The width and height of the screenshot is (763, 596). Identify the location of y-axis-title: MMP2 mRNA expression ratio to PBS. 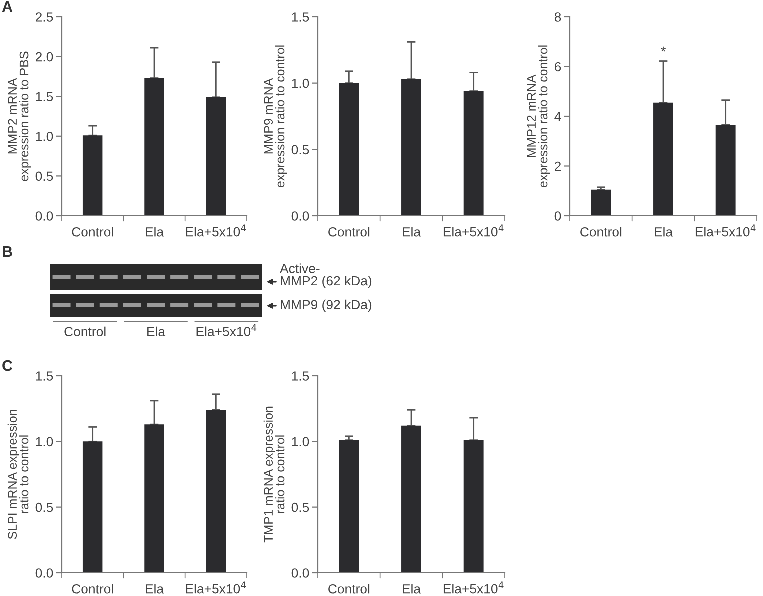
(20, 117).